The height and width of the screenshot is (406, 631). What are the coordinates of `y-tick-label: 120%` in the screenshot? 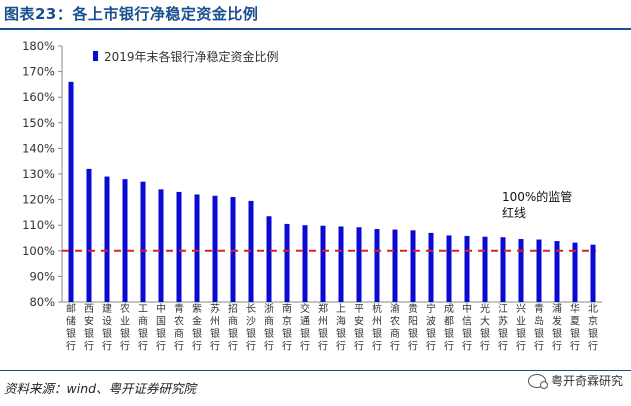 It's located at (38, 200).